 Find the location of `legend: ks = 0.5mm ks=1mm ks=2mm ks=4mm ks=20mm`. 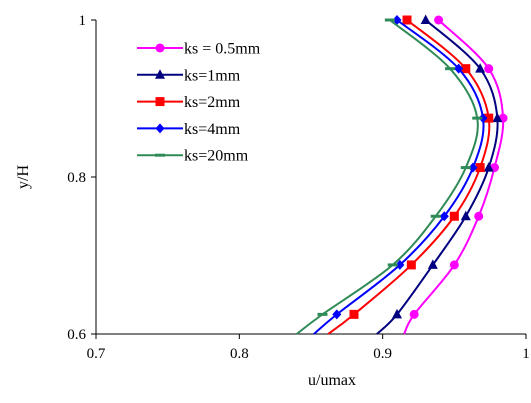

legend: ks = 0.5mm ks=1mm ks=2mm ks=4mm ks=20mm is located at coordinates (199, 103).